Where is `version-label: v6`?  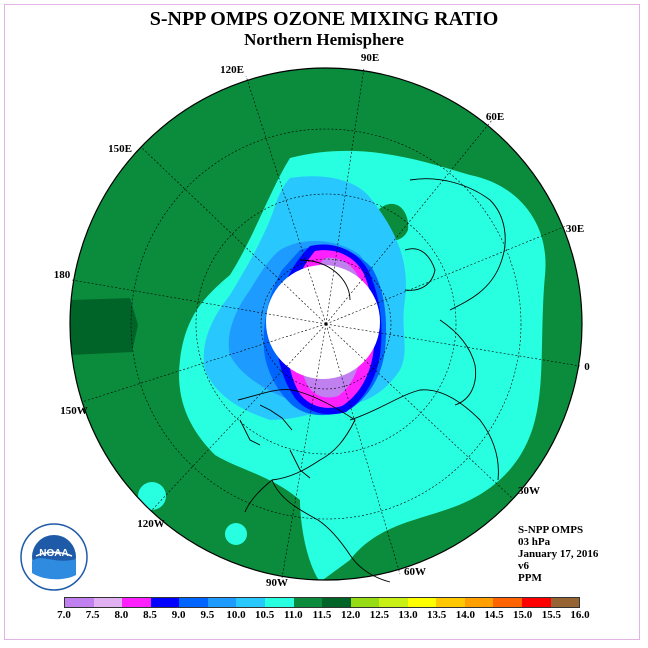 version-label: v6 is located at coordinates (523, 566).